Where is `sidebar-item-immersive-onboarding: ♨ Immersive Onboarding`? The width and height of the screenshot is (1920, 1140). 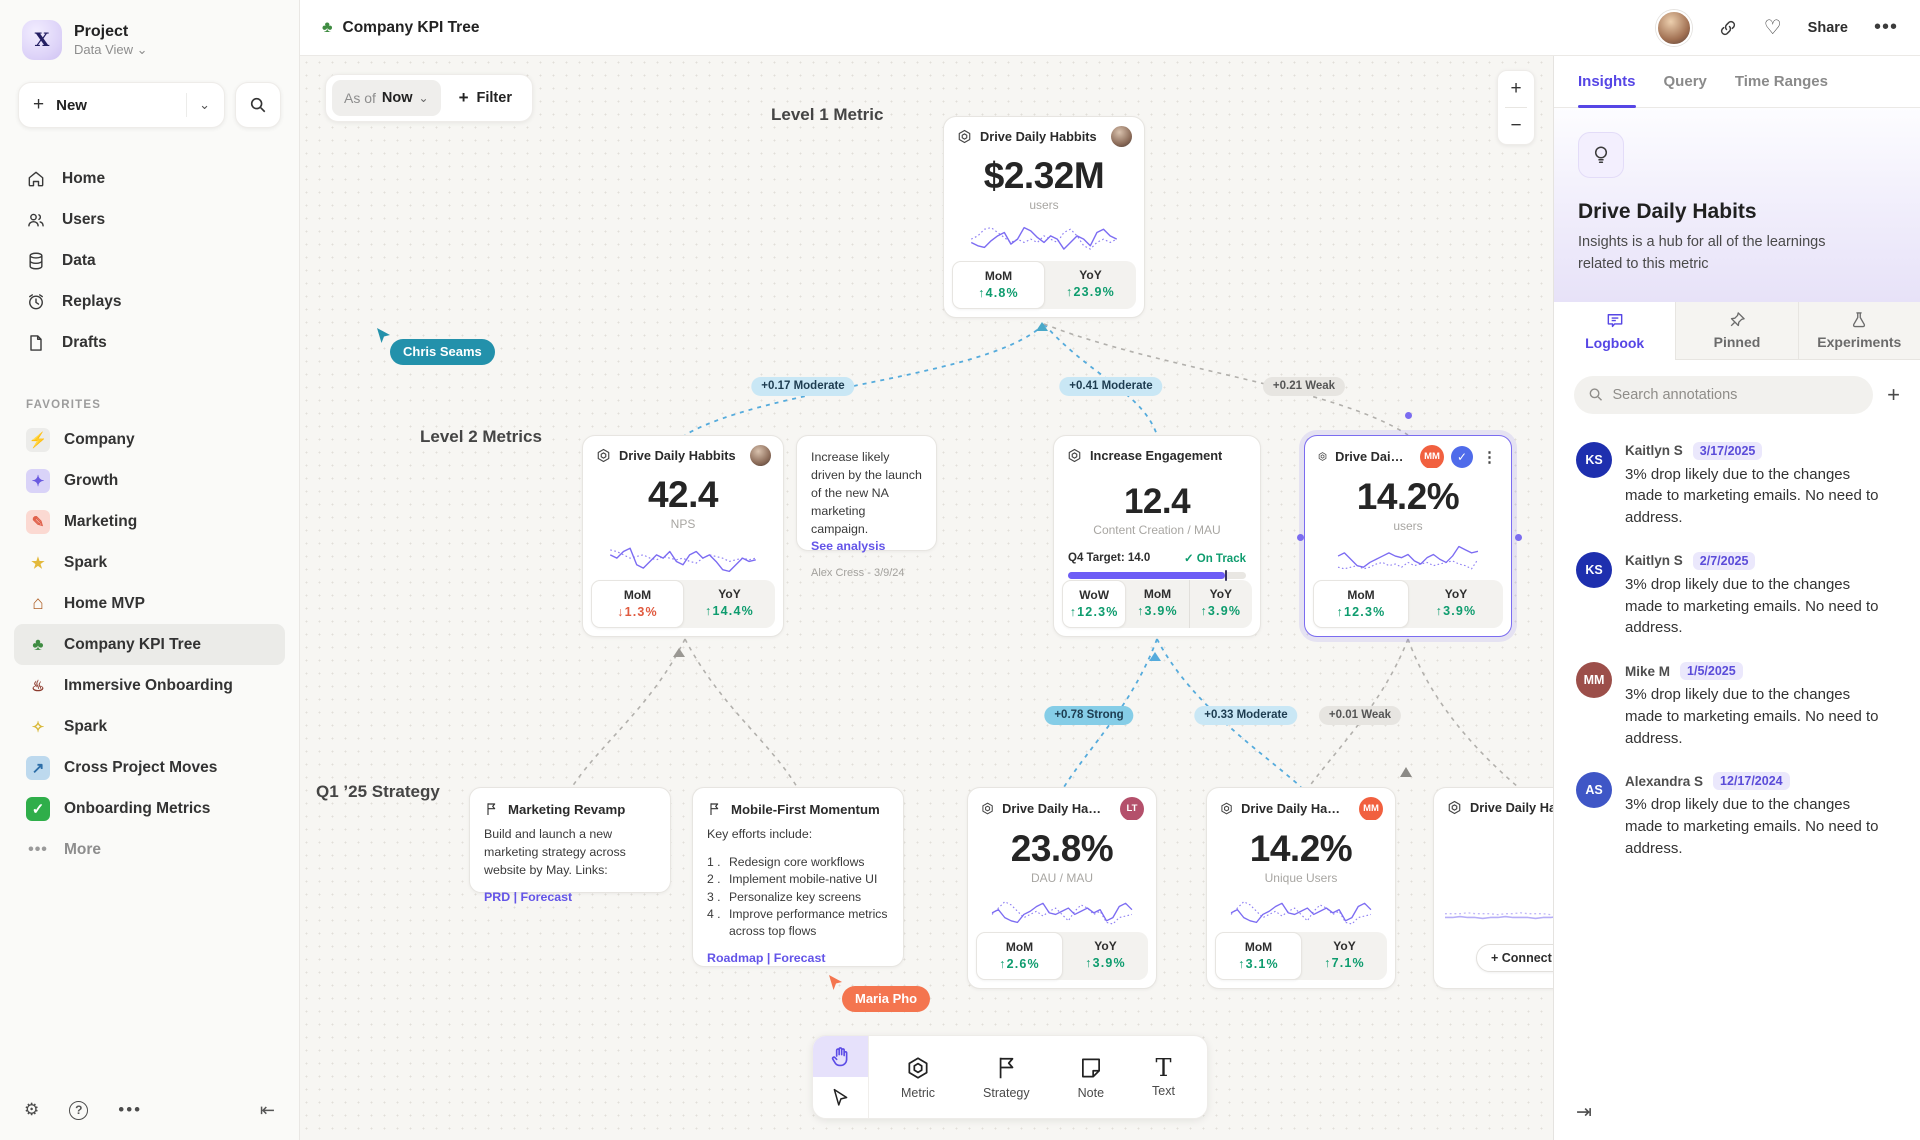
sidebar-item-immersive-onboarding: ♨ Immersive Onboarding is located at coordinates (149, 685).